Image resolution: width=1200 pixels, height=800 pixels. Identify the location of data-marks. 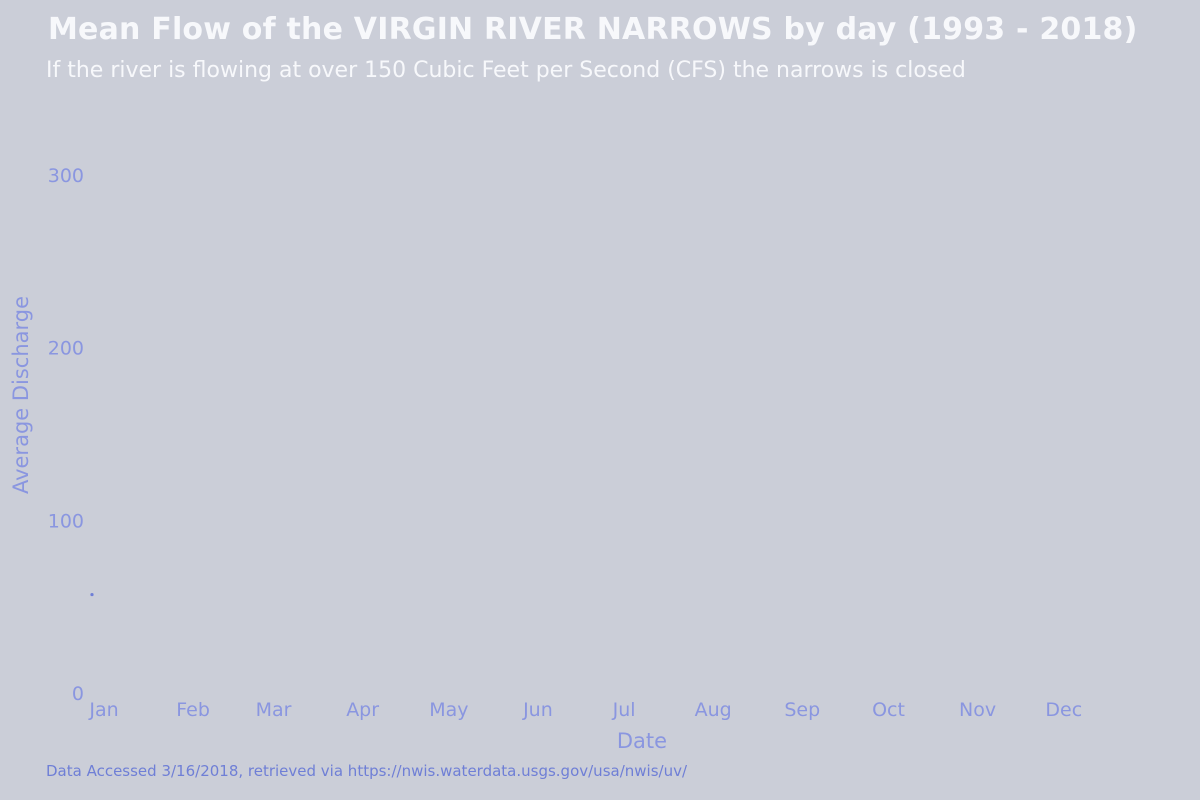
(92, 594).